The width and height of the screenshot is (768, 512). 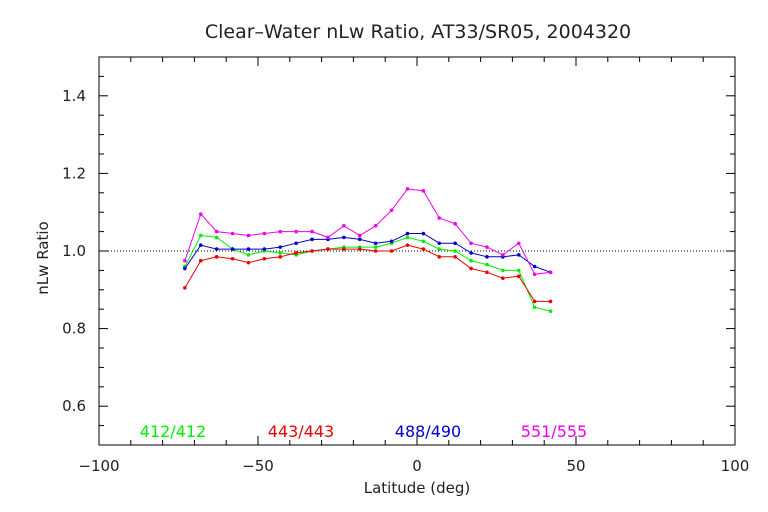 What do you see at coordinates (417, 488) in the screenshot?
I see `x-axis-label: Latitude (deg)` at bounding box center [417, 488].